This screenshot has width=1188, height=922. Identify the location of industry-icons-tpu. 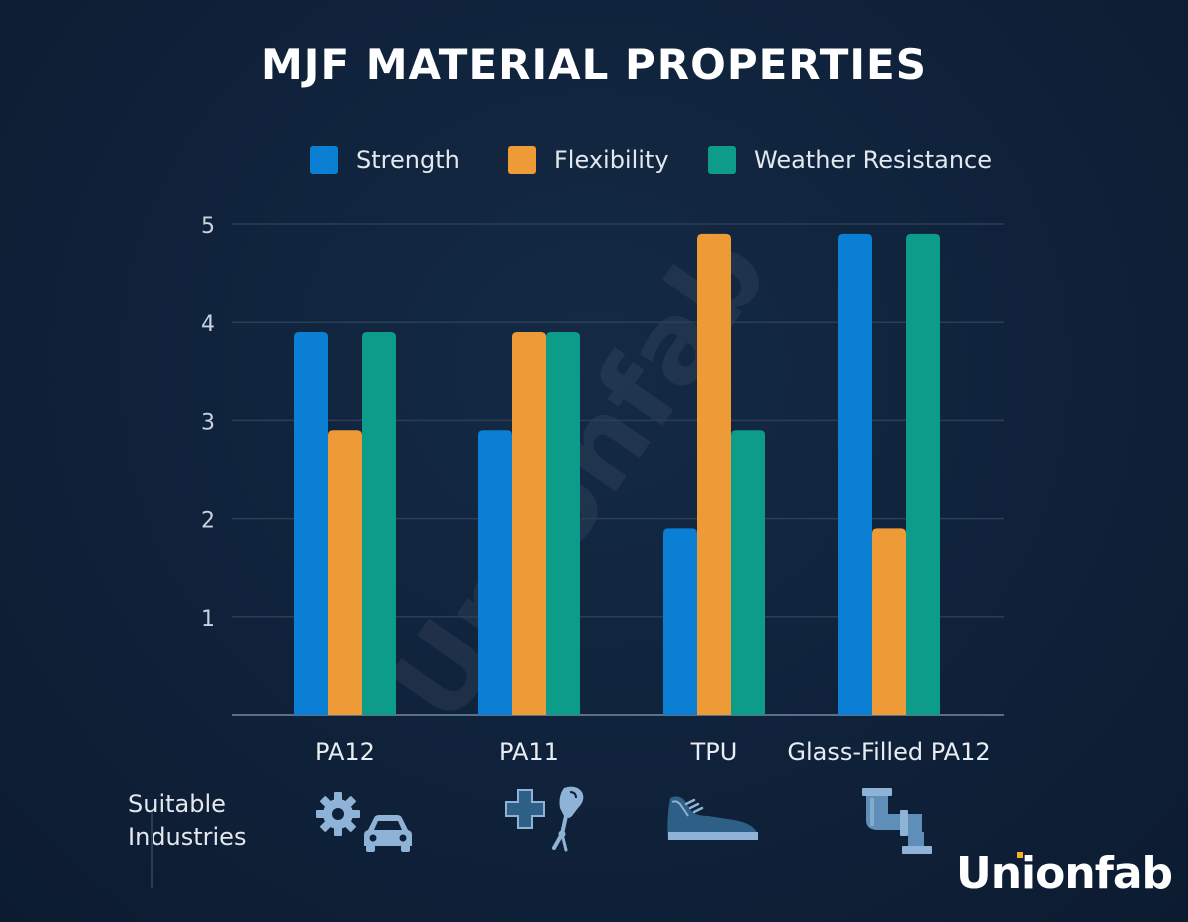
(714, 818).